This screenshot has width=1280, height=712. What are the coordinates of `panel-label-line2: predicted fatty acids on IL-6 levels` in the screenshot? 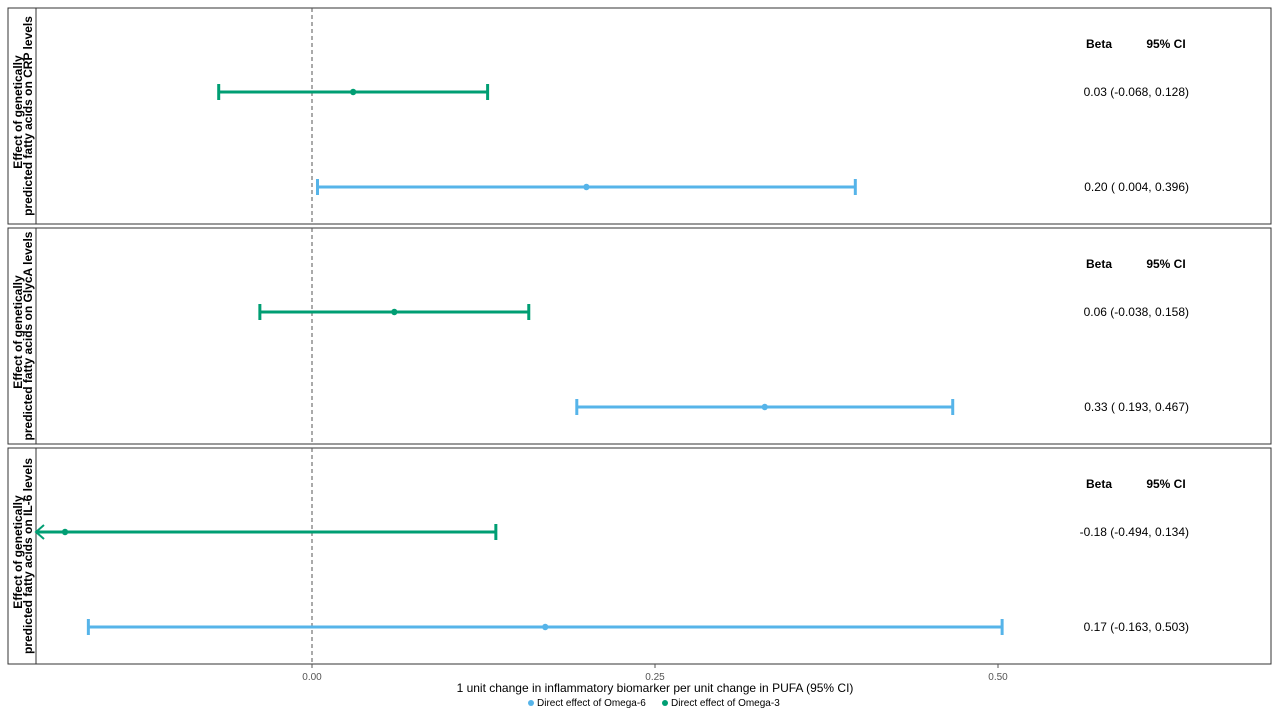 It's located at (28, 556).